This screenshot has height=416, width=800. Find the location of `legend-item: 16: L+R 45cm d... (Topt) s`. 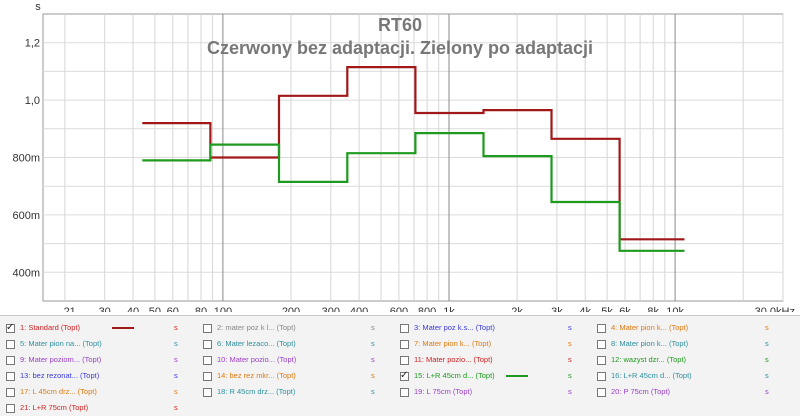

legend-item: 16: L+R 45cm d... (Topt) s is located at coordinates (691, 376).